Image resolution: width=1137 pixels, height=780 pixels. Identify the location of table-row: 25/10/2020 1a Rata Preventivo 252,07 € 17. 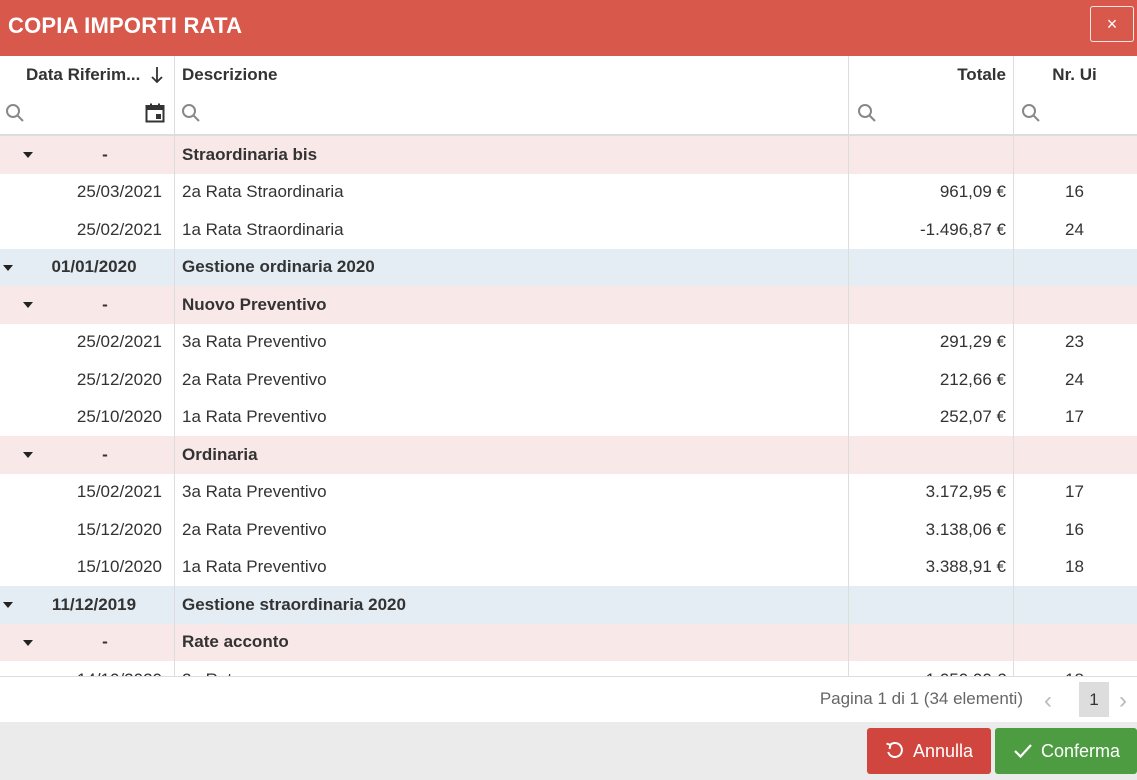
(568, 418).